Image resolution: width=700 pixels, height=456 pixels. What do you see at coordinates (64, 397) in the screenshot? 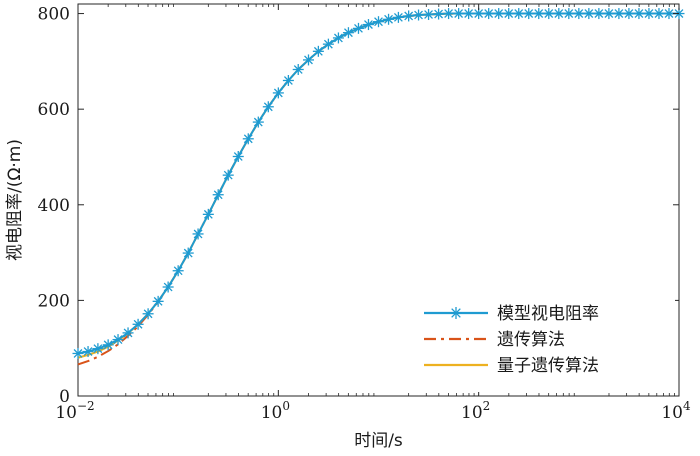
I see `y-tick-label: 0` at bounding box center [64, 397].